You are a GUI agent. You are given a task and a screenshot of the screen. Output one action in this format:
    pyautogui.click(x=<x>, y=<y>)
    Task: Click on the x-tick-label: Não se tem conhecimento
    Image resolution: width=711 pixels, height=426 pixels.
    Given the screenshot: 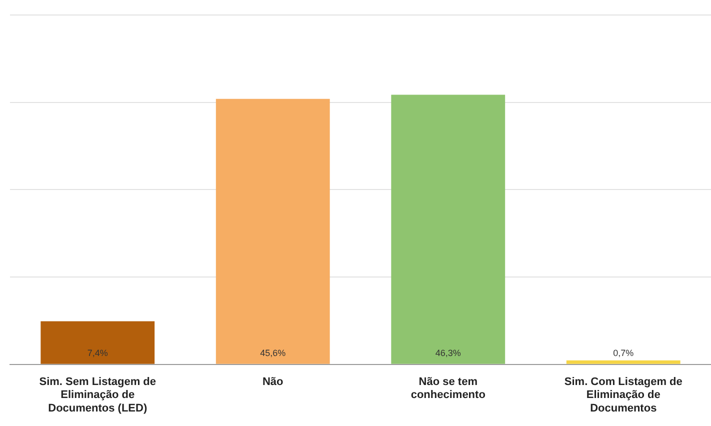 What is the action you would take?
    pyautogui.click(x=448, y=389)
    